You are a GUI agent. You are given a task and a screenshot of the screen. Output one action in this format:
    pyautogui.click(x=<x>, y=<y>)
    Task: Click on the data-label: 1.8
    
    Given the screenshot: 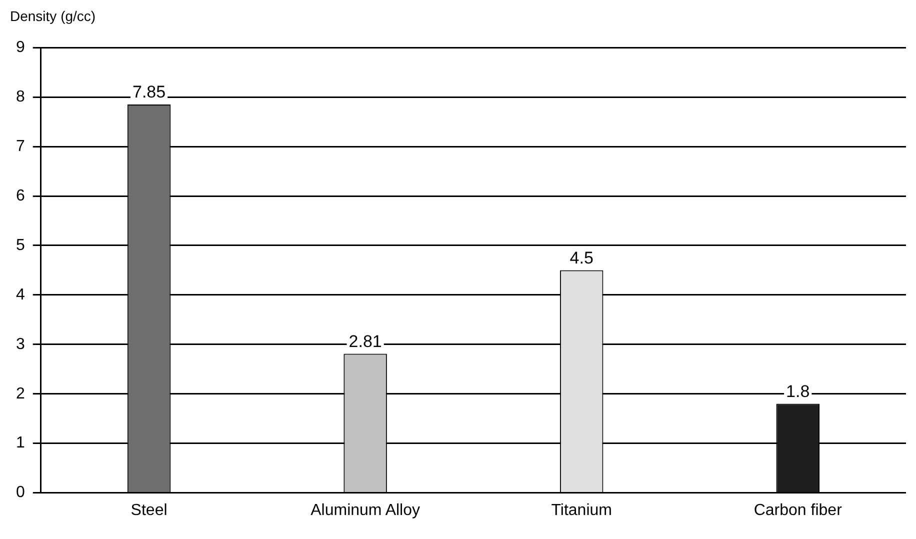 What is the action you would take?
    pyautogui.click(x=798, y=391)
    